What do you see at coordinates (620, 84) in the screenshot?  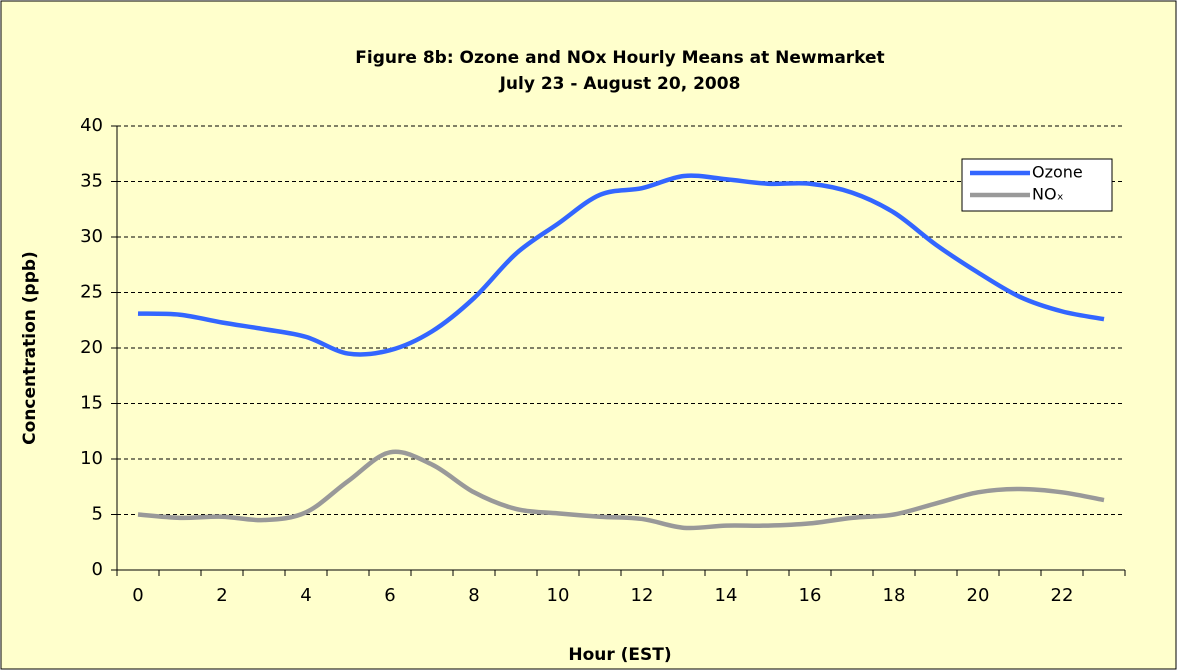 I see `chart-subtitle: July 23 - August 20, 2008` at bounding box center [620, 84].